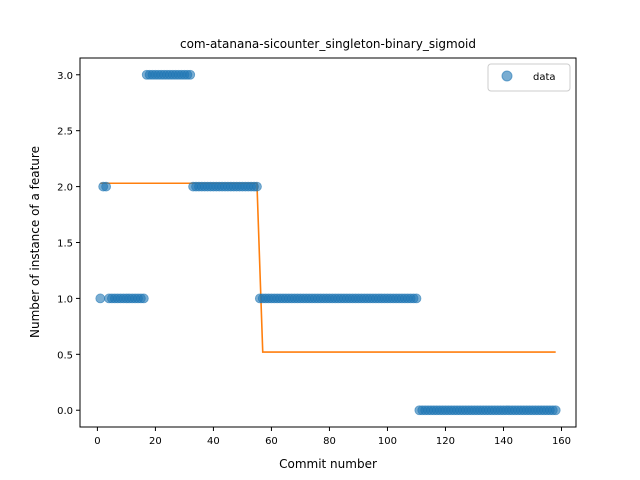  Describe the element at coordinates (329, 441) in the screenshot. I see `x-tick-label: 80` at that location.